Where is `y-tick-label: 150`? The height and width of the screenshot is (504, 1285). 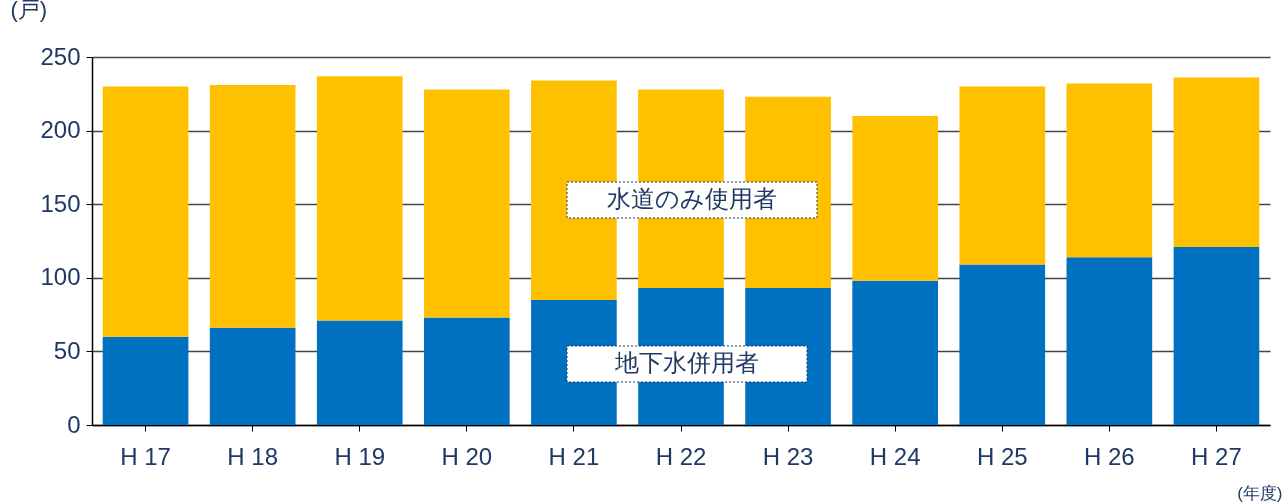 y-tick-label: 150 is located at coordinates (60, 203).